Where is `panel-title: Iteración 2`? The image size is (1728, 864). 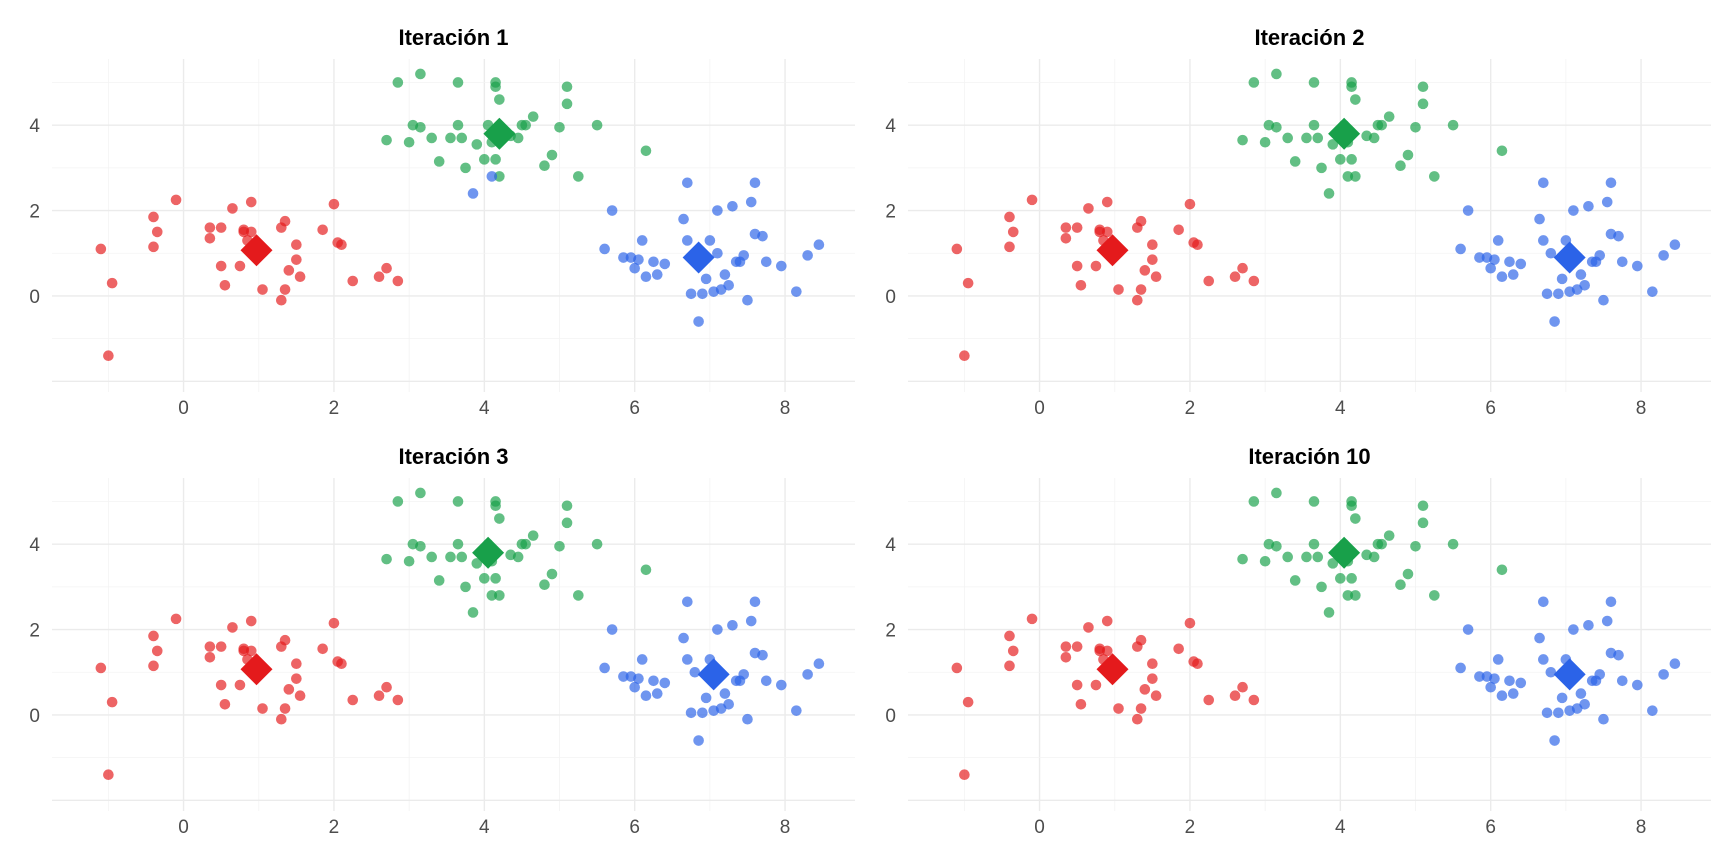
panel-title: Iteración 2 is located at coordinates (1309, 37).